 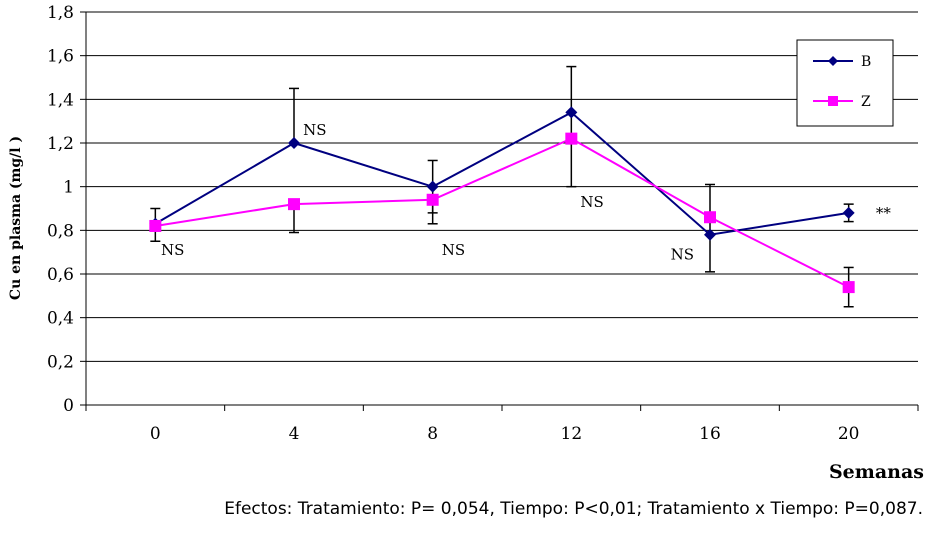 I want to click on y-tick-label: 1,2, so click(x=60, y=144).